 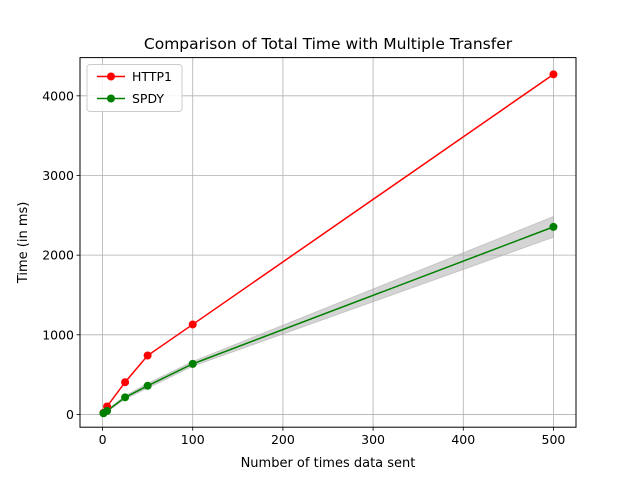 I want to click on x-tick-label: 400, so click(x=463, y=439).